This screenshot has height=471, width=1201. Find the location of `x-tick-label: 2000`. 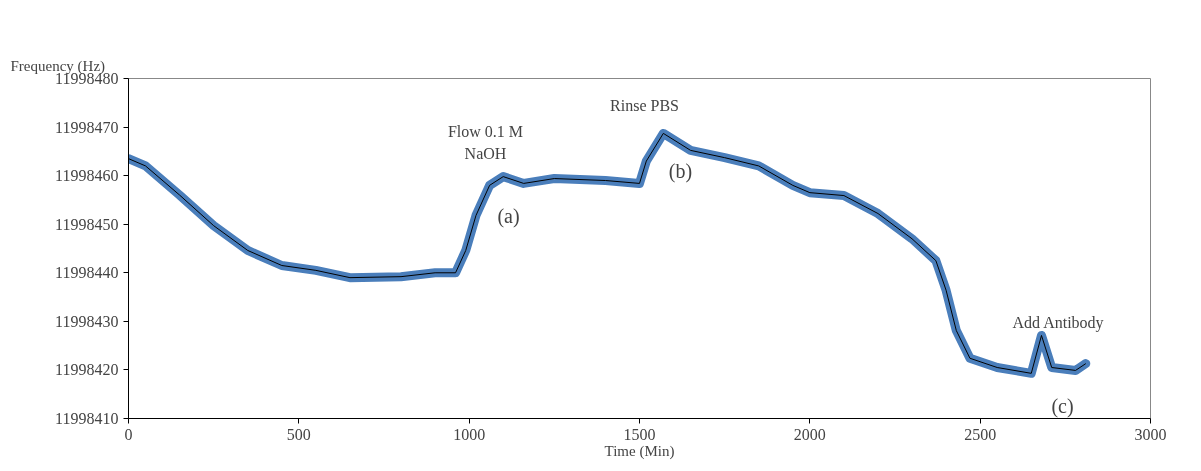

x-tick-label: 2000 is located at coordinates (809, 434).